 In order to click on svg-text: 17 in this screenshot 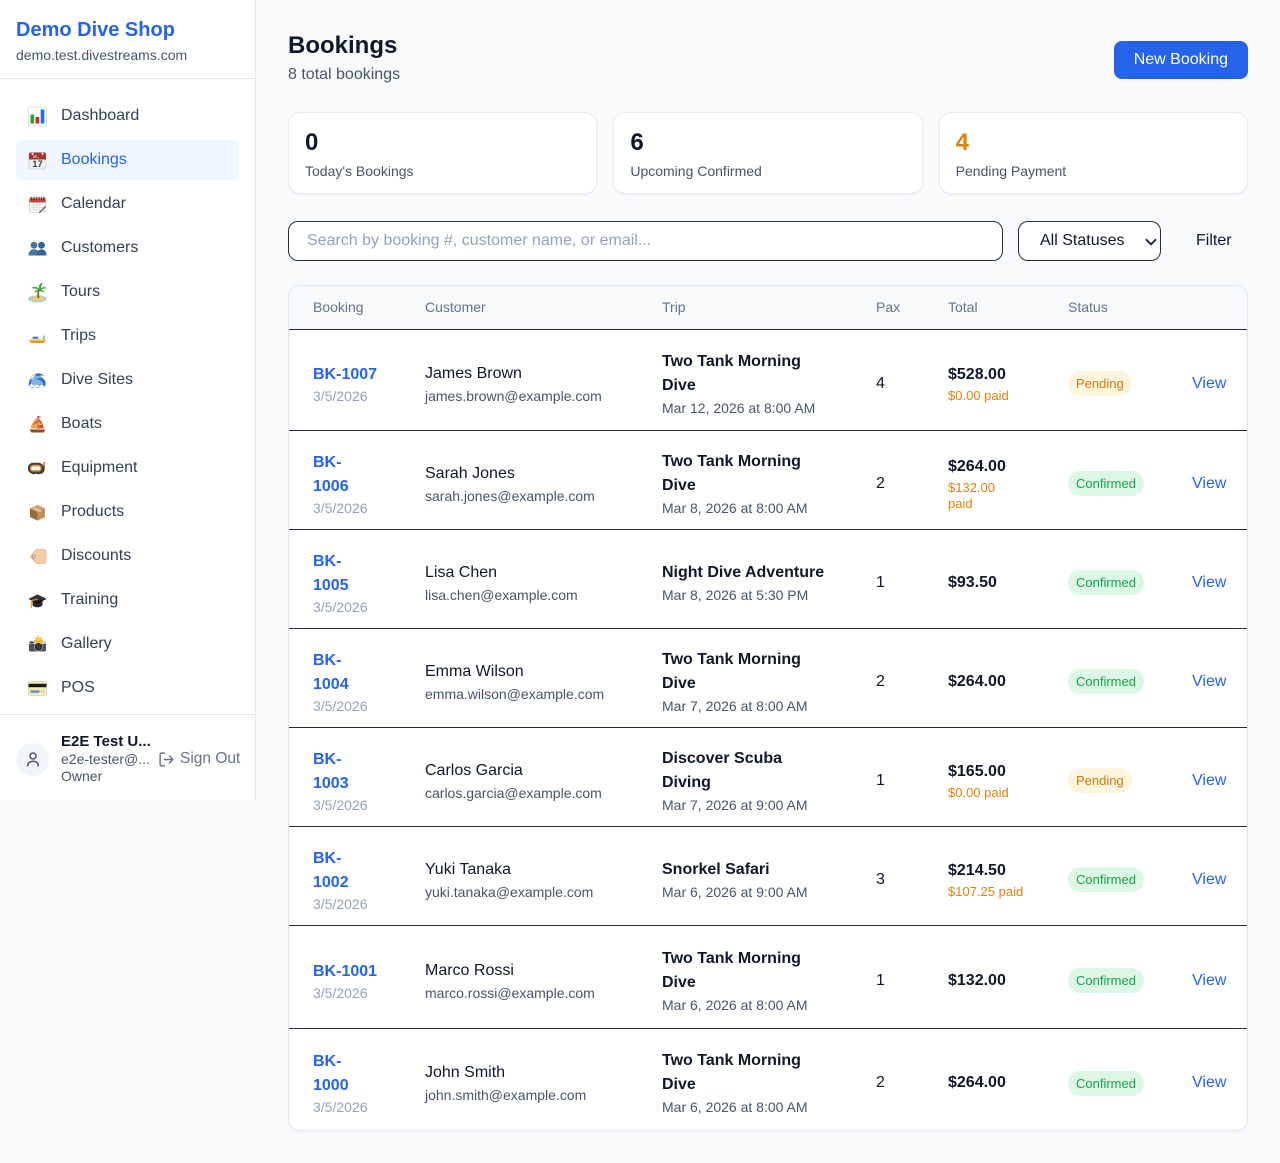, I will do `click(37, 164)`.